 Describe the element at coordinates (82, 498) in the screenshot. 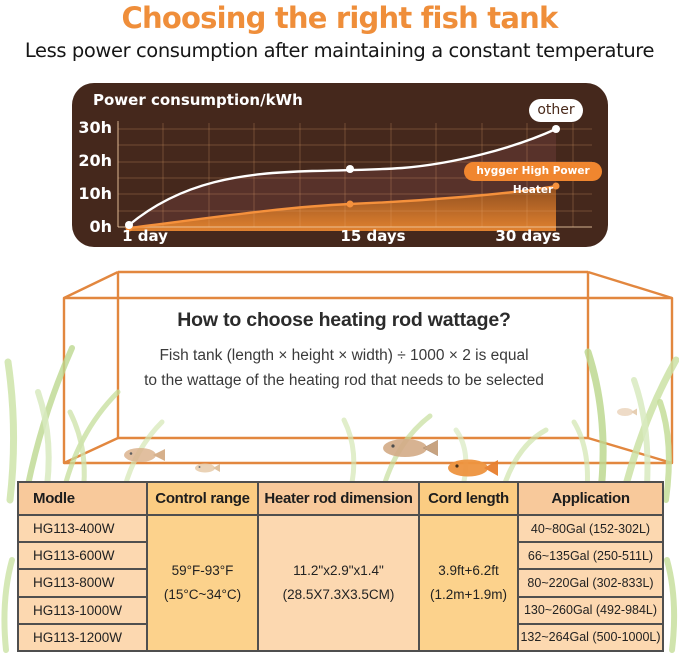

I see `col-header-model: Modle` at that location.